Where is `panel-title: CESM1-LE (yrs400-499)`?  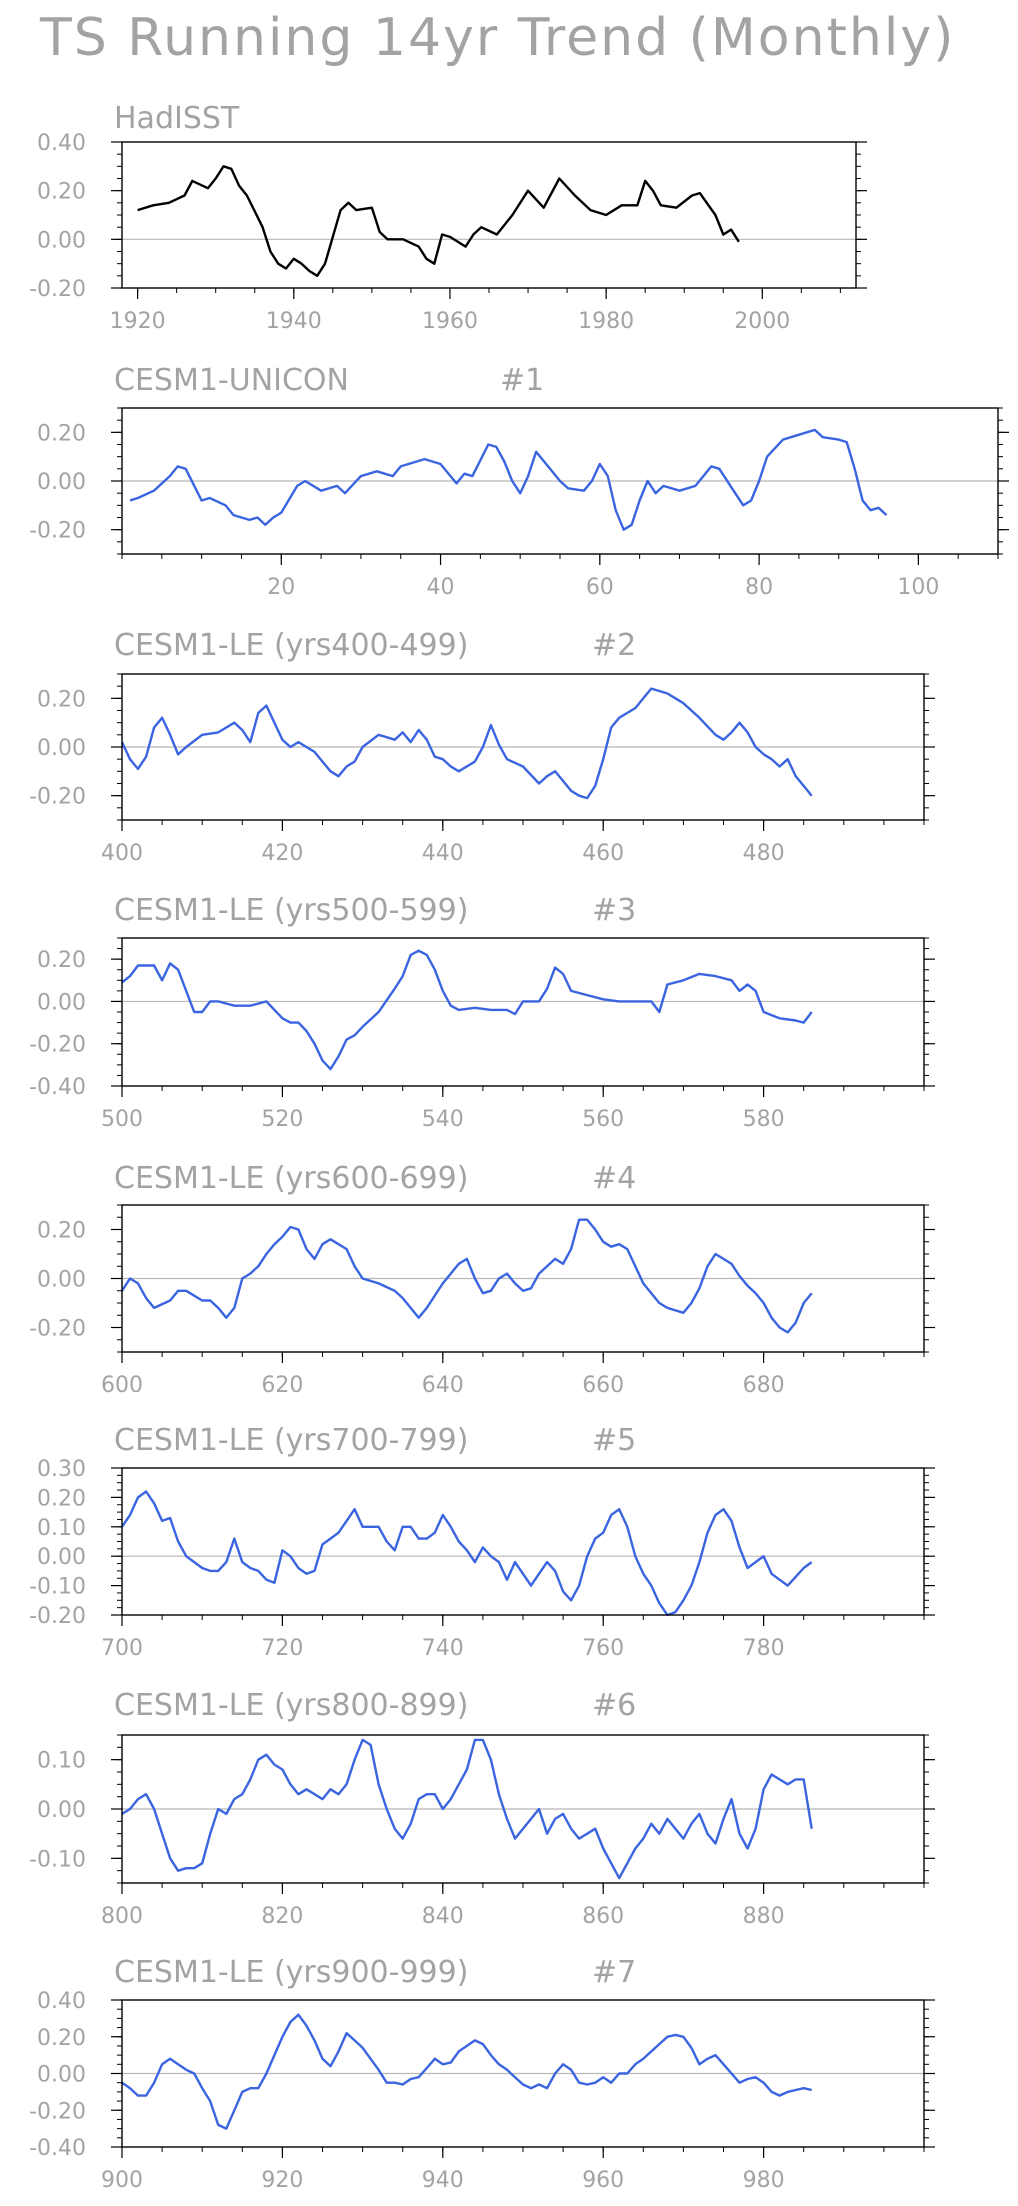 panel-title: CESM1-LE (yrs400-499) is located at coordinates (291, 645).